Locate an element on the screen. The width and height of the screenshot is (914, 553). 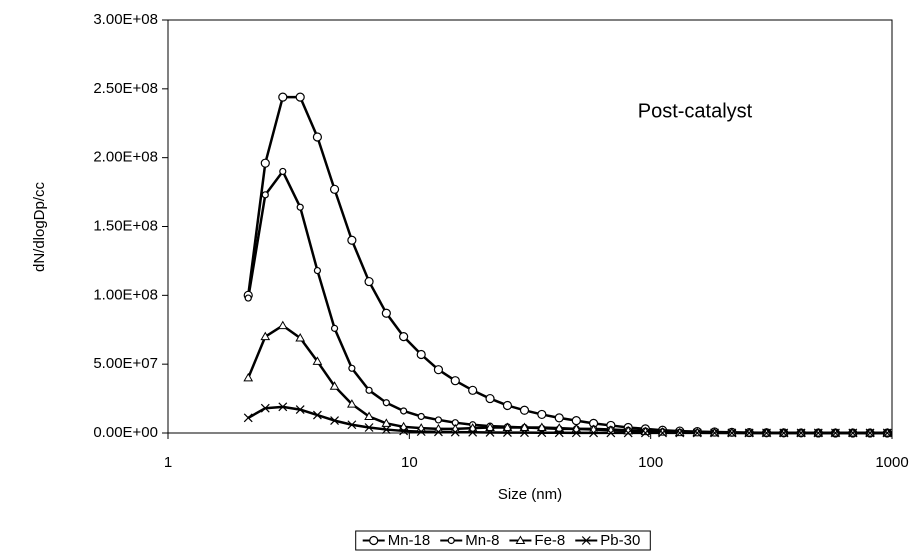
y-tick-label: 5.00E+07 is located at coordinates (125, 363).